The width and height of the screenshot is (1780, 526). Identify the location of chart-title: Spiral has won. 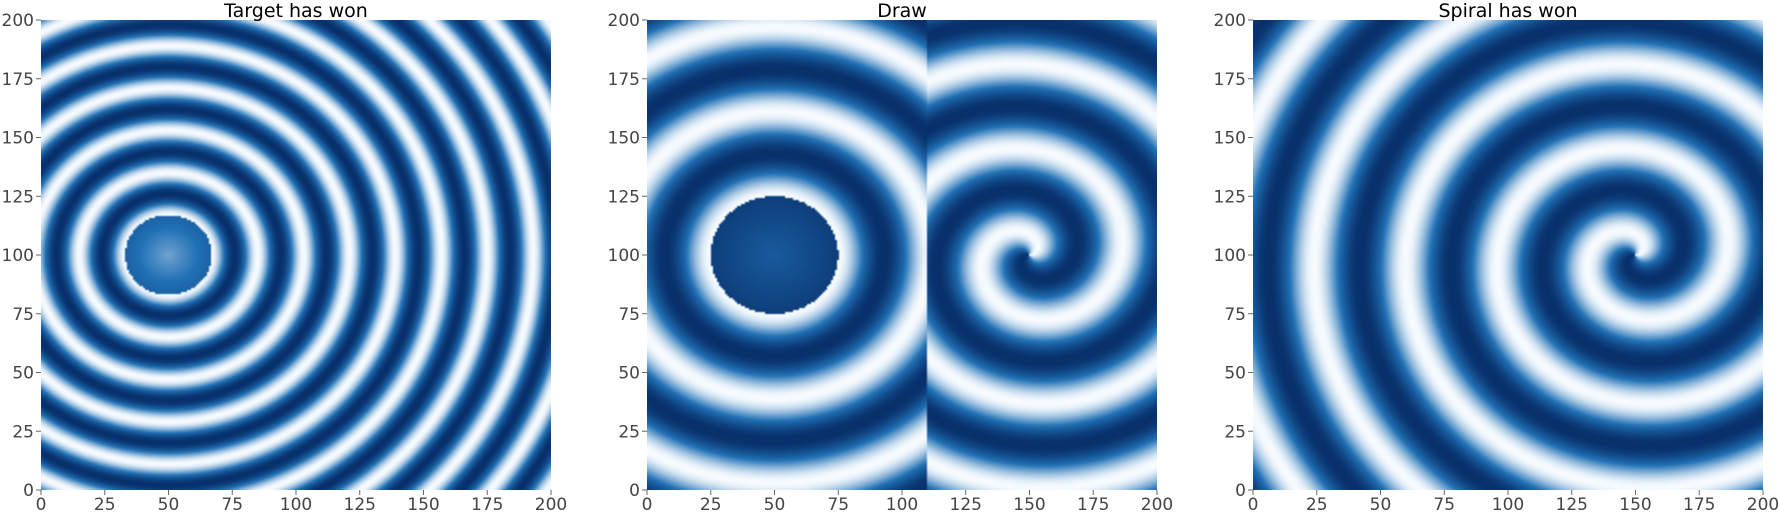
(1507, 11).